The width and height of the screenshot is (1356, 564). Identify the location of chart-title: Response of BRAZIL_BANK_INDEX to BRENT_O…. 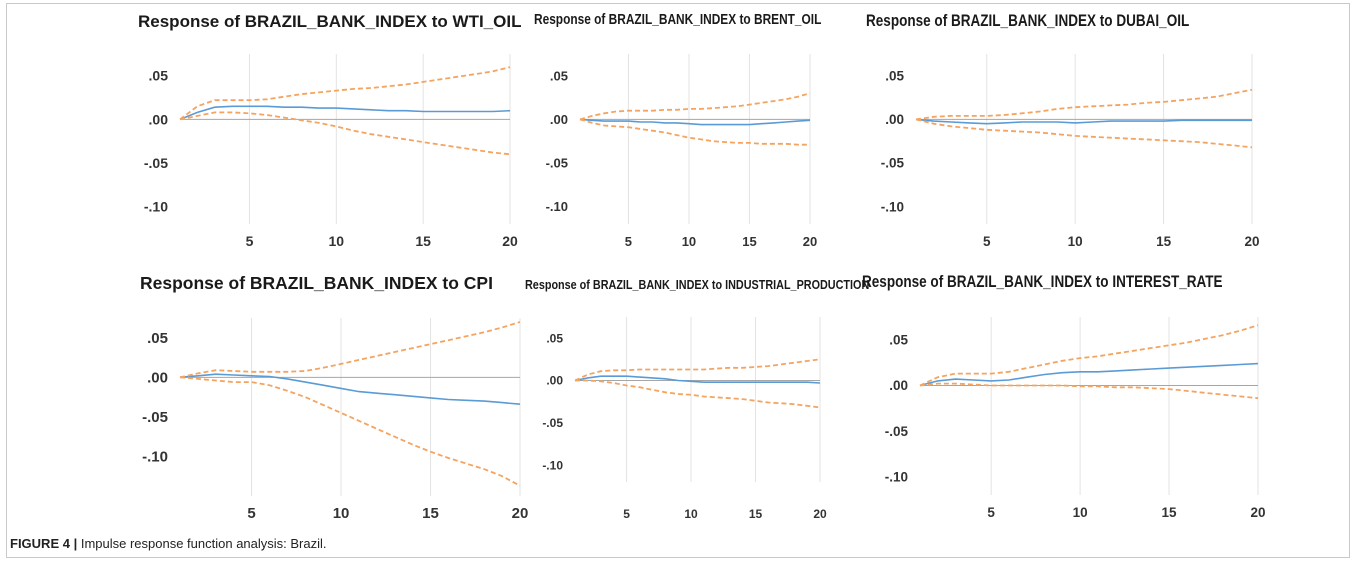
(678, 20).